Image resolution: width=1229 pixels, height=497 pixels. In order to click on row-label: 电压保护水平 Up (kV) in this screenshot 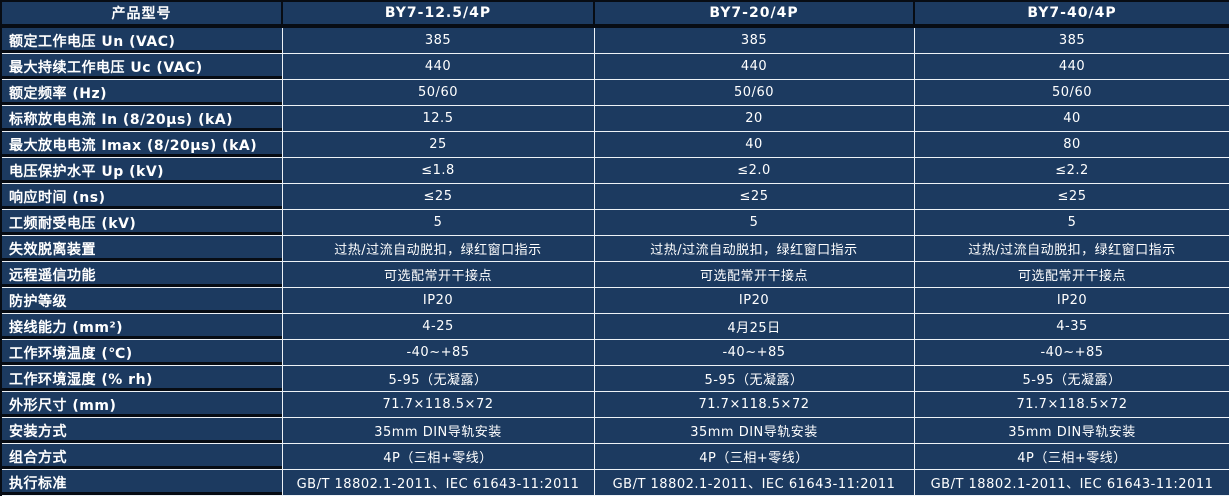, I will do `click(141, 170)`.